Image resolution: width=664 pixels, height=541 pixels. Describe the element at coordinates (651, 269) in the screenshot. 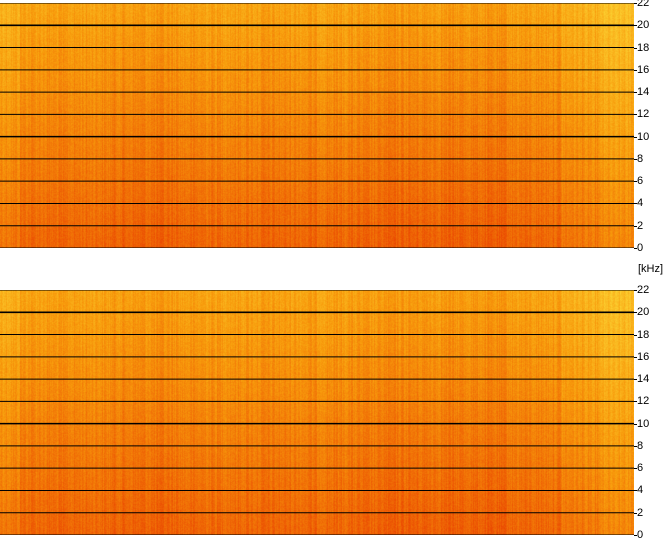

I see `axis-unit-label: [kHz]` at that location.